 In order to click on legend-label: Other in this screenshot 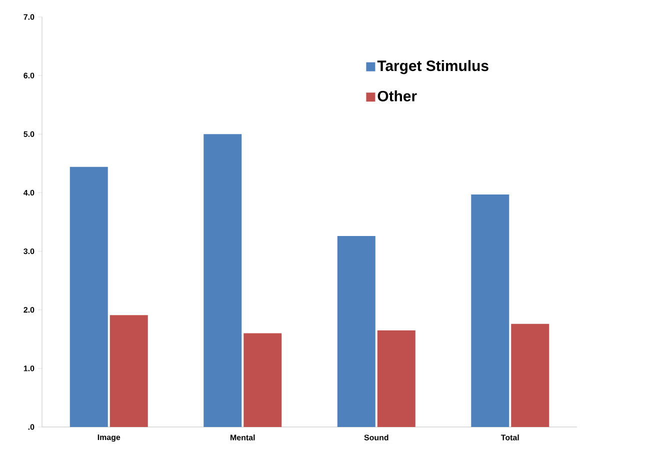, I will do `click(397, 96)`.